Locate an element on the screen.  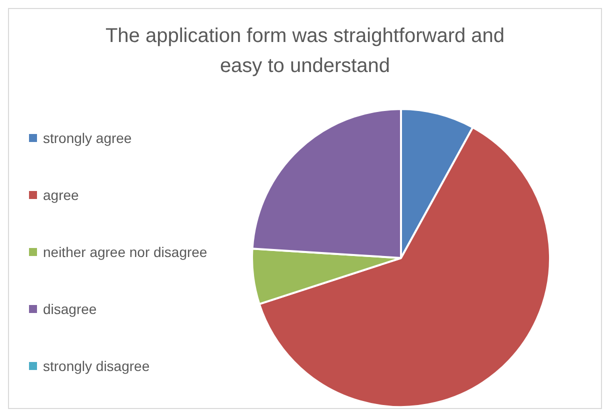
chart-title: The application form was straightforward and easy to understand is located at coordinates (305, 51).